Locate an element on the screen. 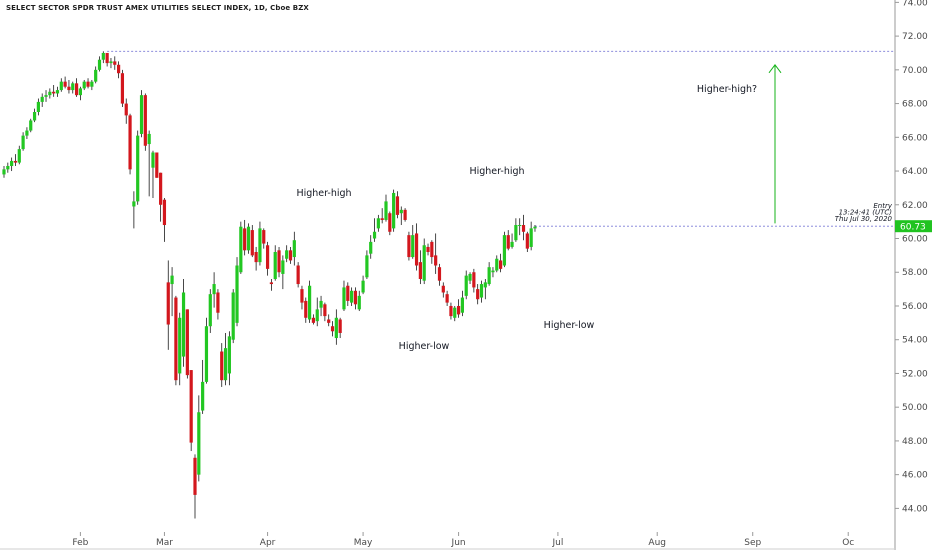 The image size is (932, 550). y-tick-label: 68.00 is located at coordinates (915, 105).